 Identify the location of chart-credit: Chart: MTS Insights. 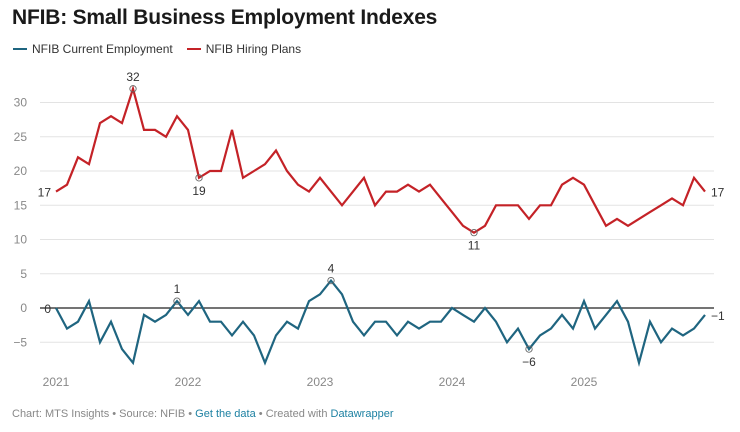
(61, 414).